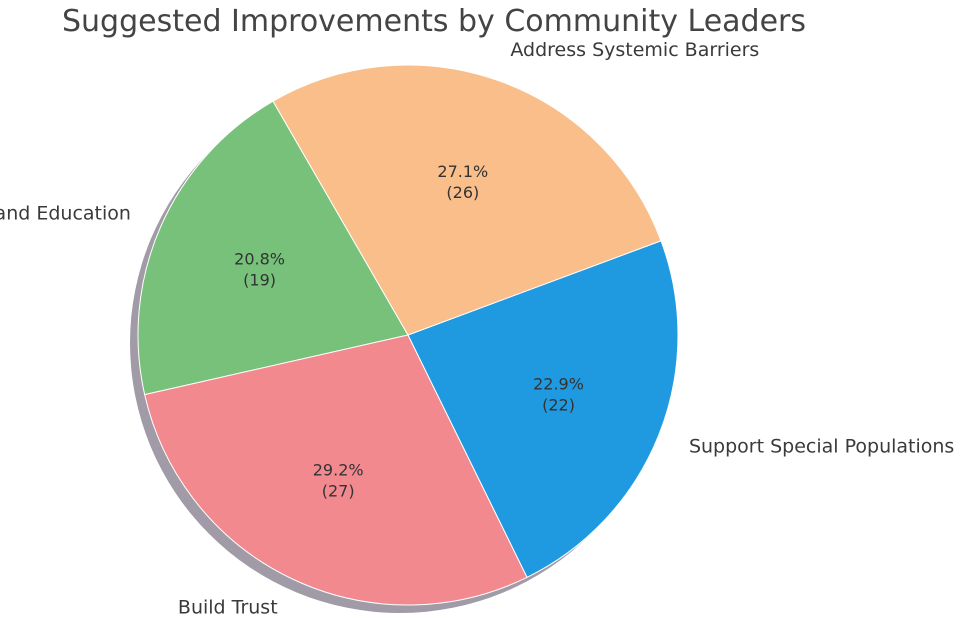 The image size is (978, 628). What do you see at coordinates (65, 213) in the screenshot?
I see `slice-label-expand-education: Expand Education` at bounding box center [65, 213].